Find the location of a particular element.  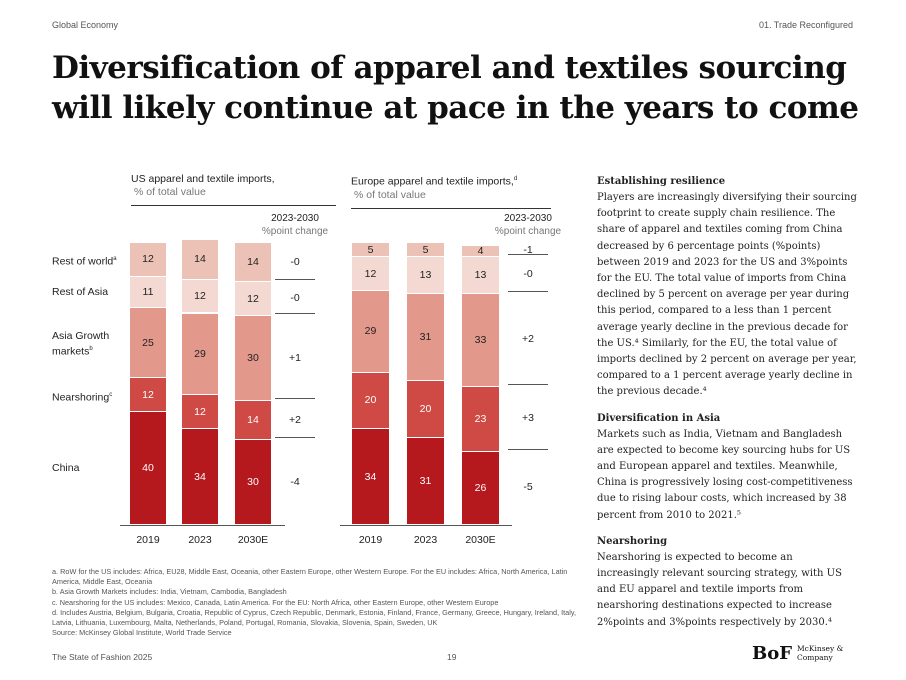

bar-segment-asia-growth-markets-2019: 25 is located at coordinates (148, 343).